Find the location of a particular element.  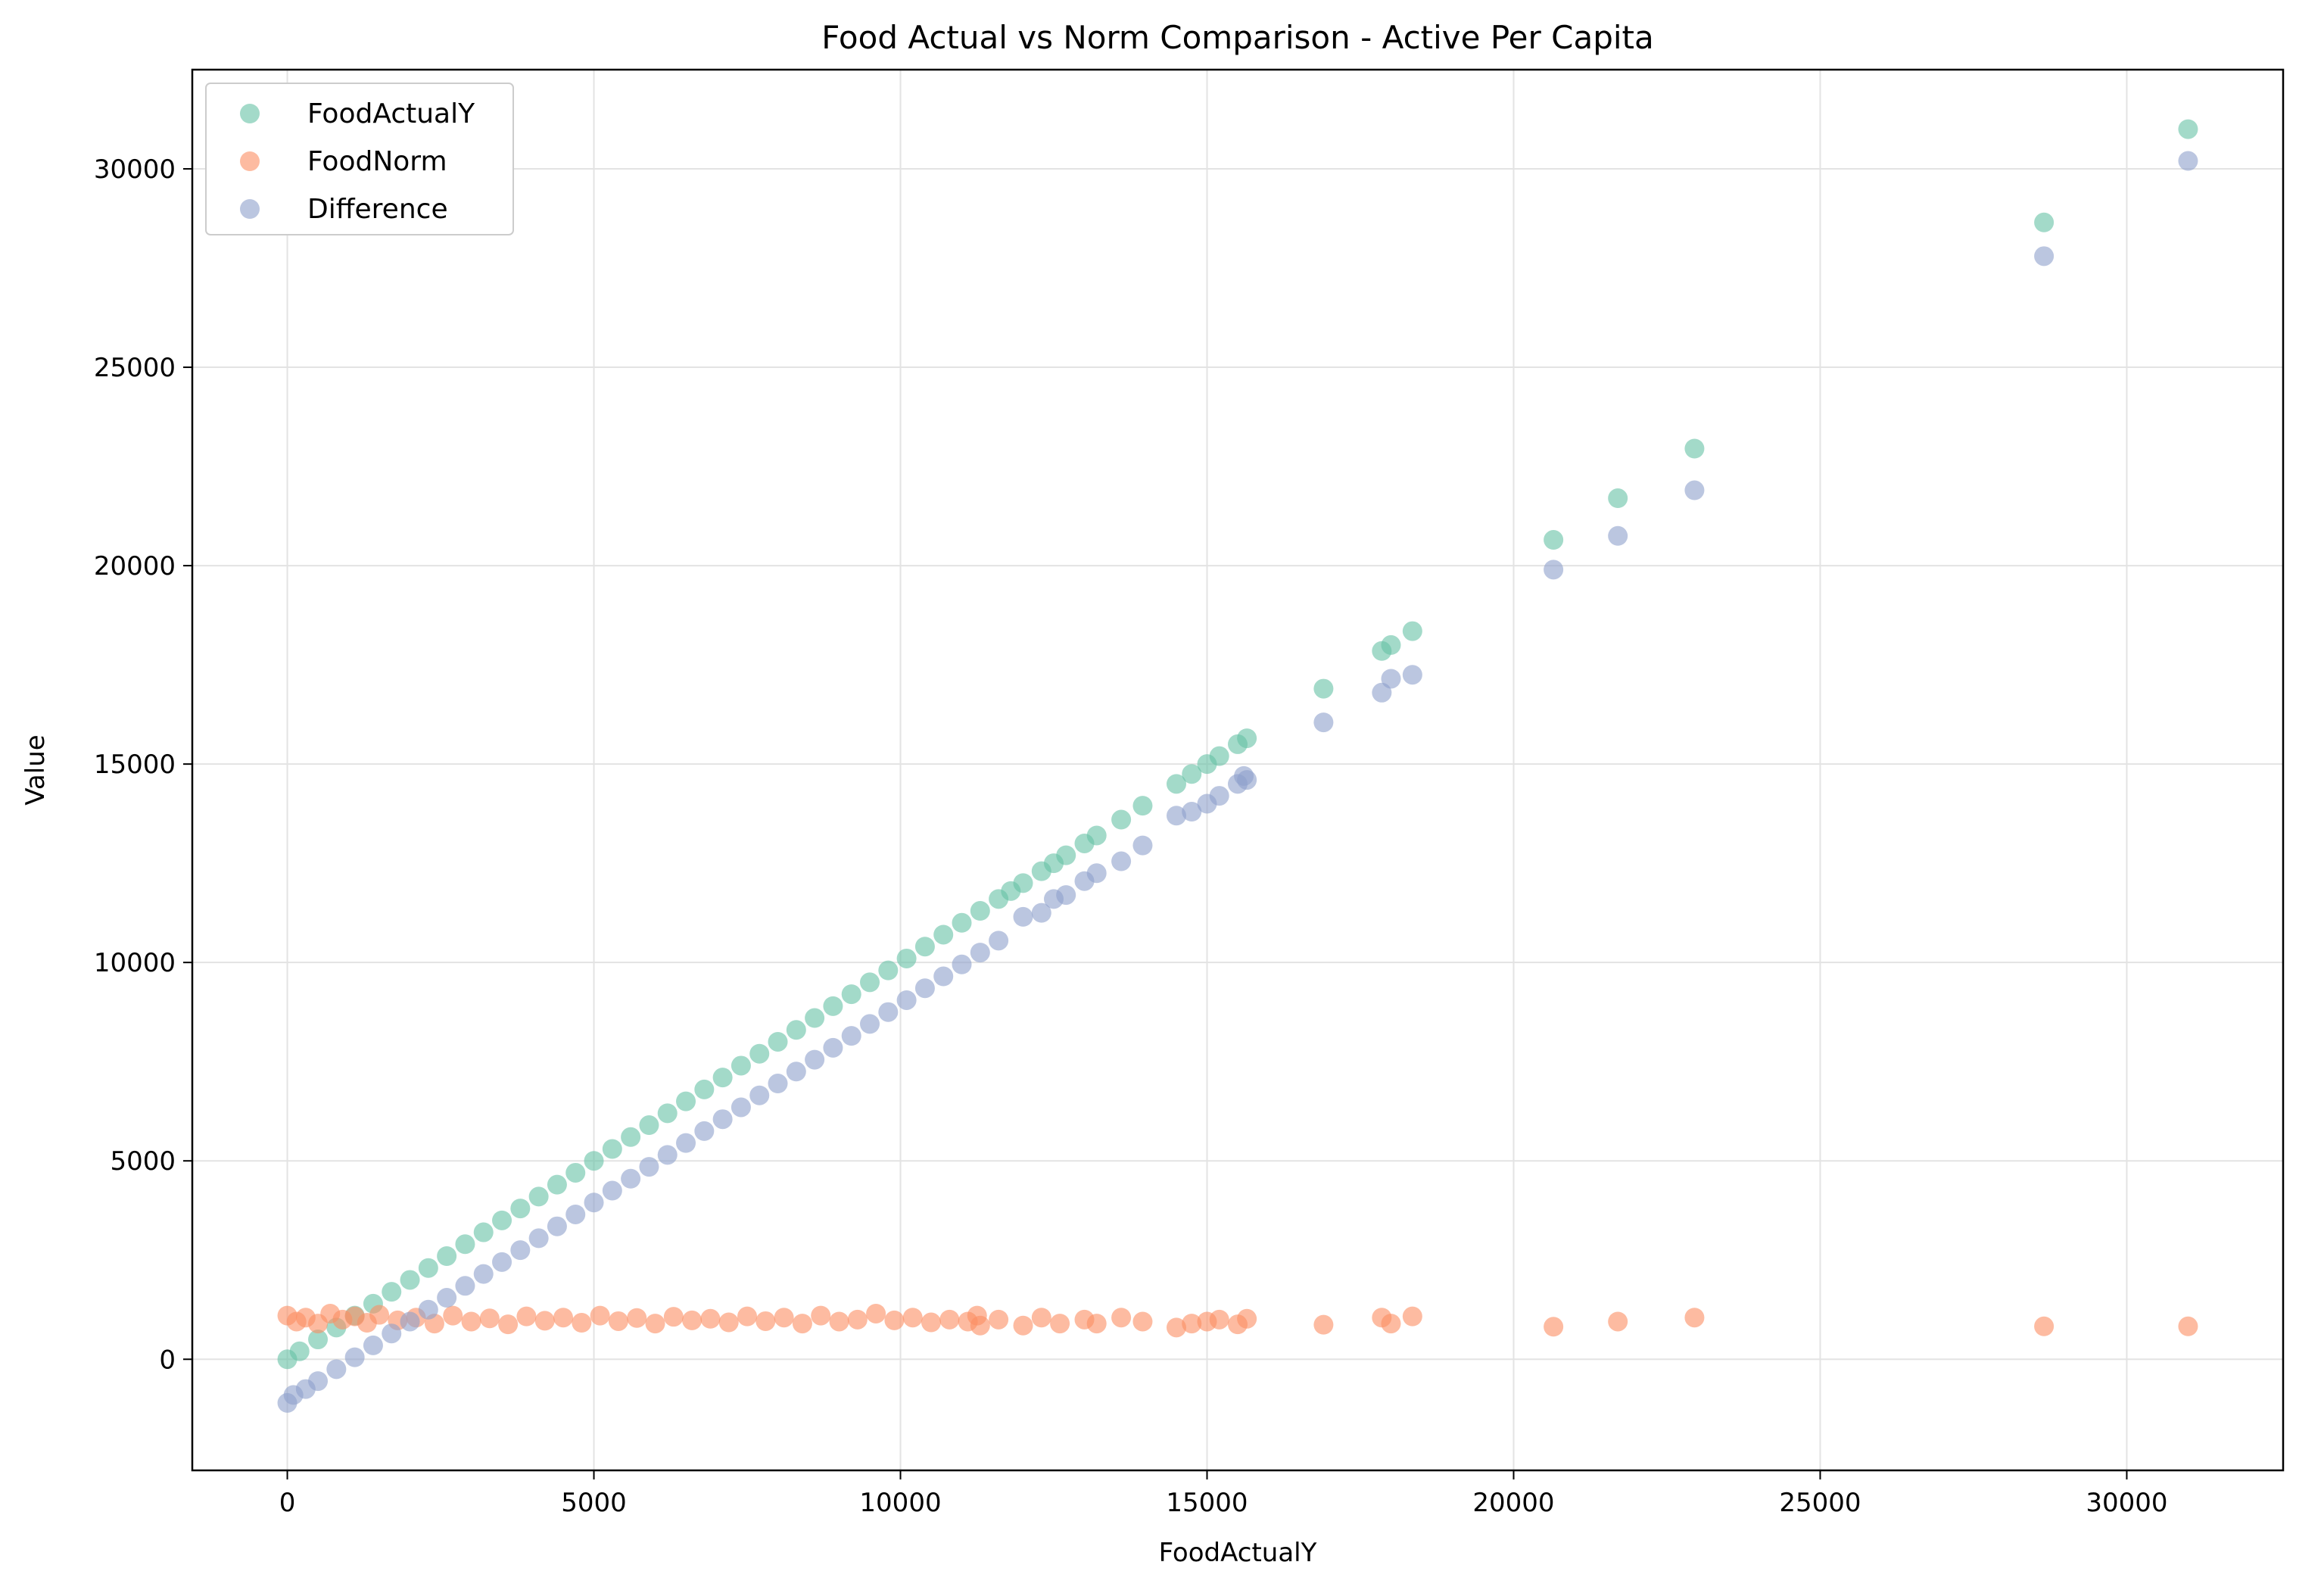

y-tick-label: 25000 is located at coordinates (135, 368).